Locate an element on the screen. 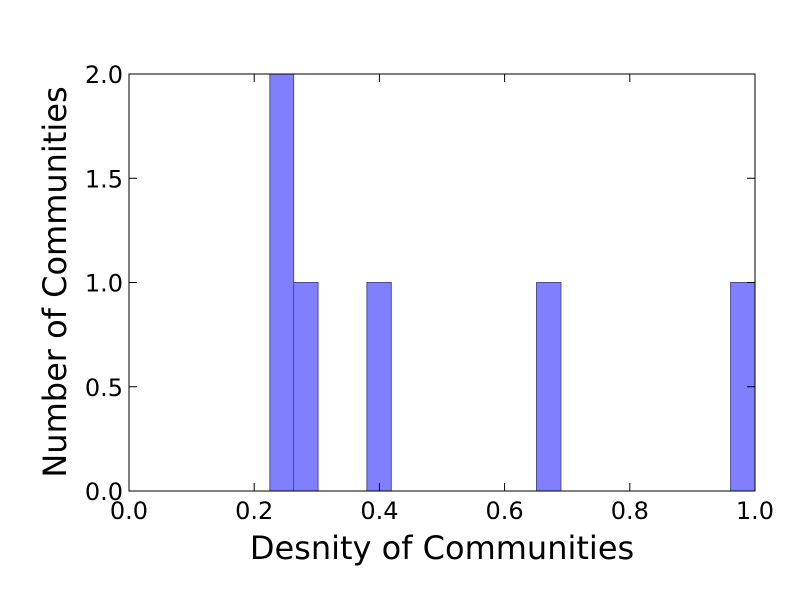 Image resolution: width=800 pixels, height=600 pixels. y-tick-label-0: 0.0 is located at coordinates (104, 492).